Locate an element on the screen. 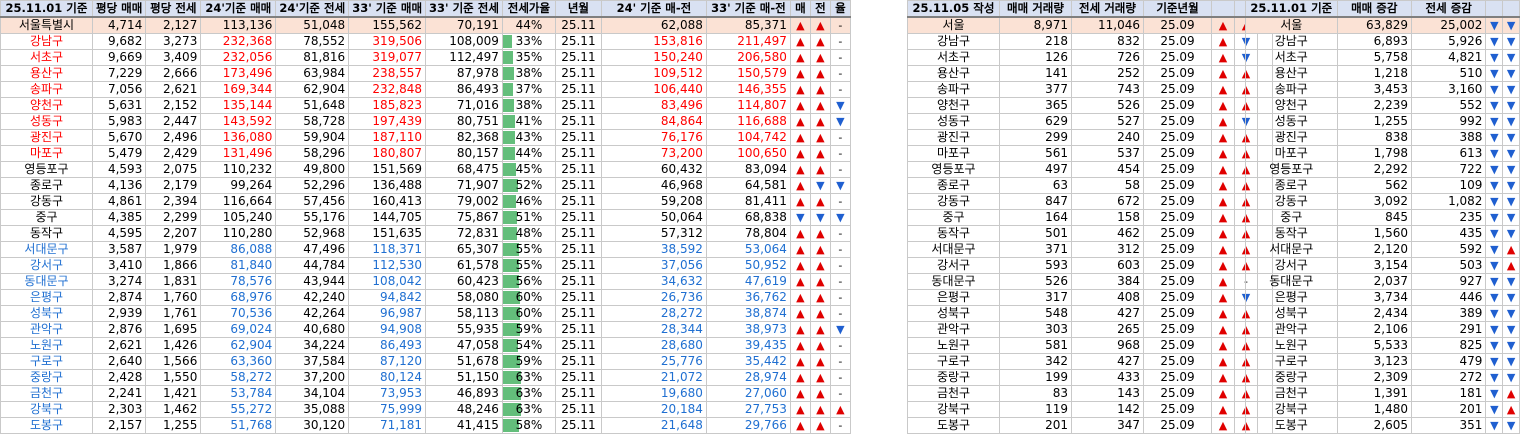 The image size is (1520, 434). jeonse-change: 510 is located at coordinates (1448, 73).